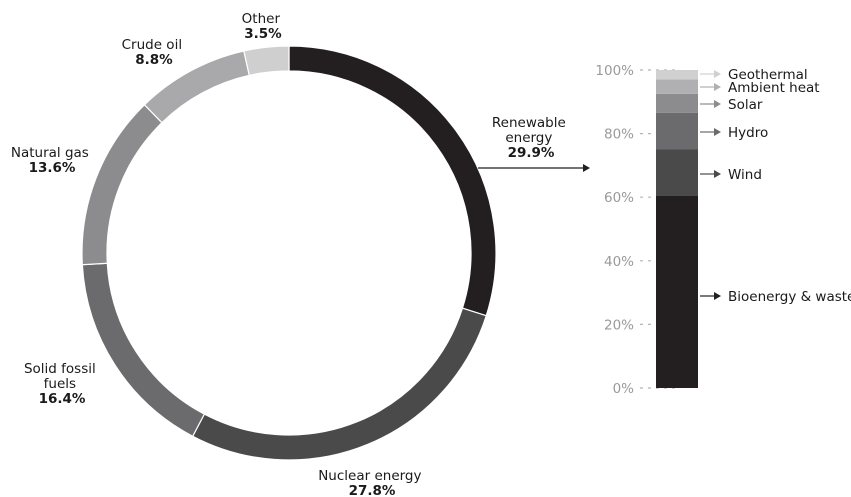  What do you see at coordinates (62, 384) in the screenshot?
I see `slice-label-solid-fossil-fuels: Solid fossil fuels 16.4%` at bounding box center [62, 384].